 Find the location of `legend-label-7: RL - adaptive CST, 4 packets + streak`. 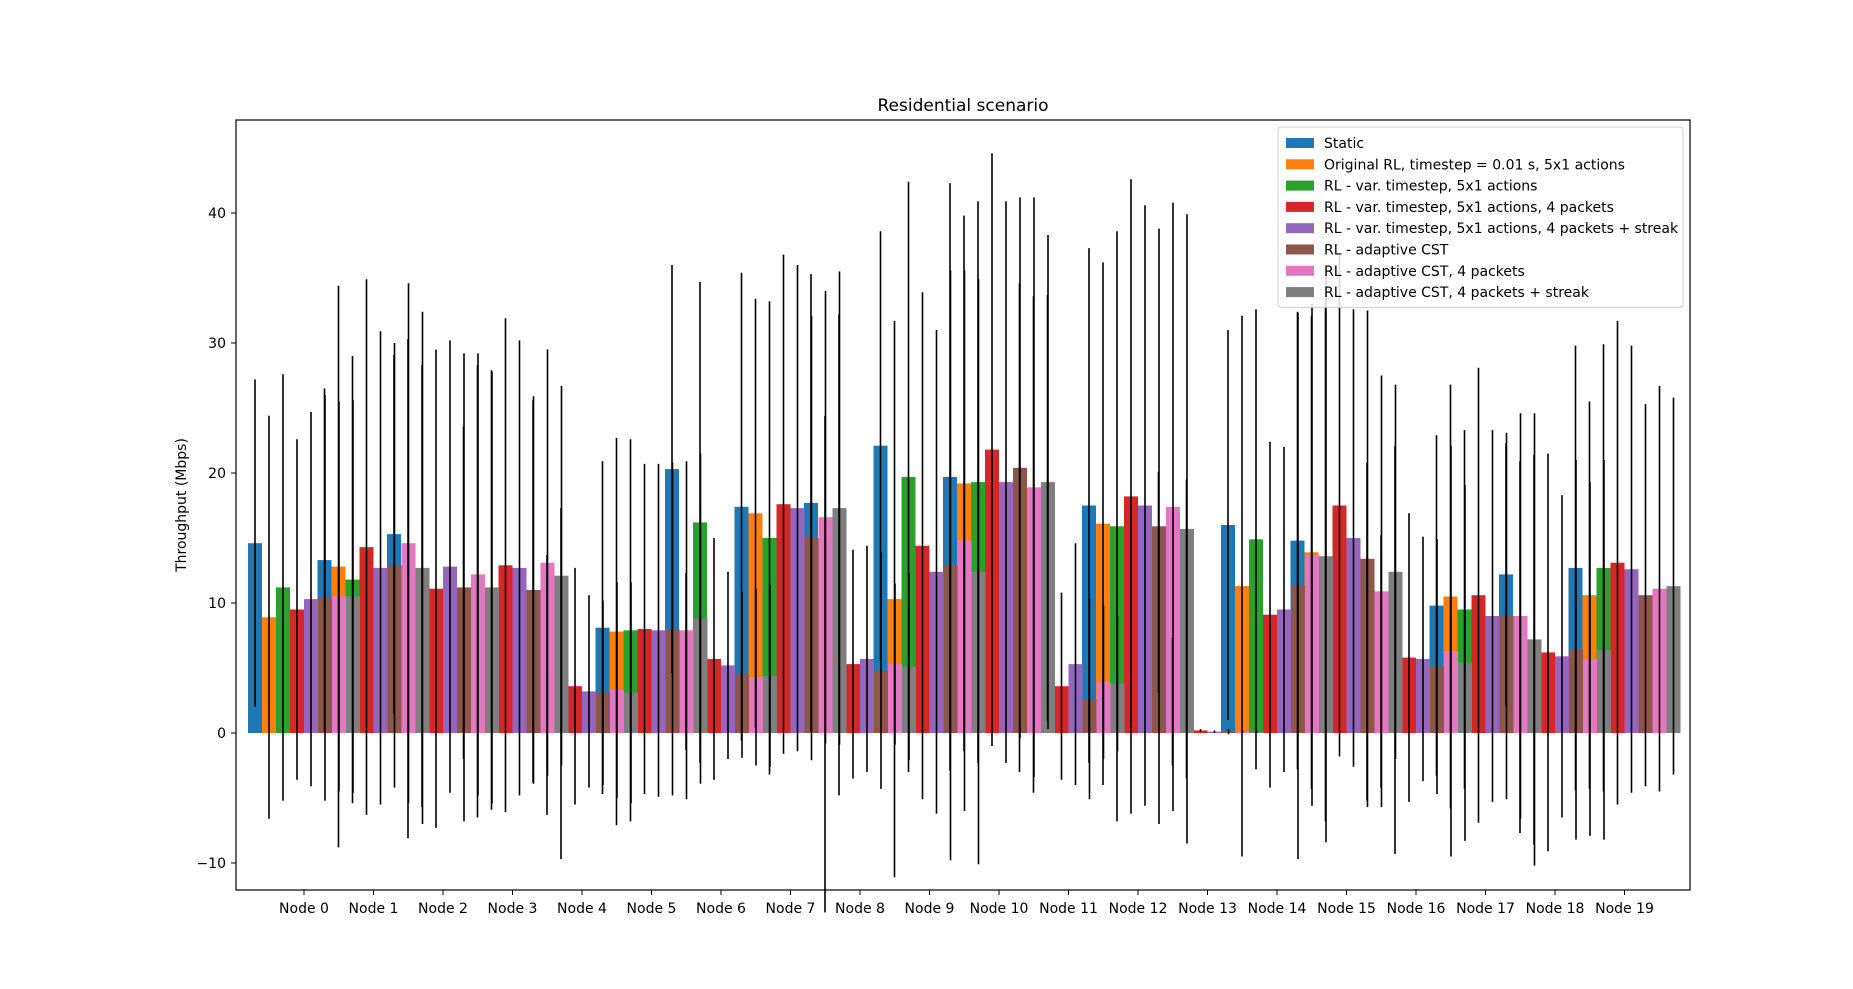

legend-label-7: RL - adaptive CST, 4 packets + streak is located at coordinates (1457, 293).